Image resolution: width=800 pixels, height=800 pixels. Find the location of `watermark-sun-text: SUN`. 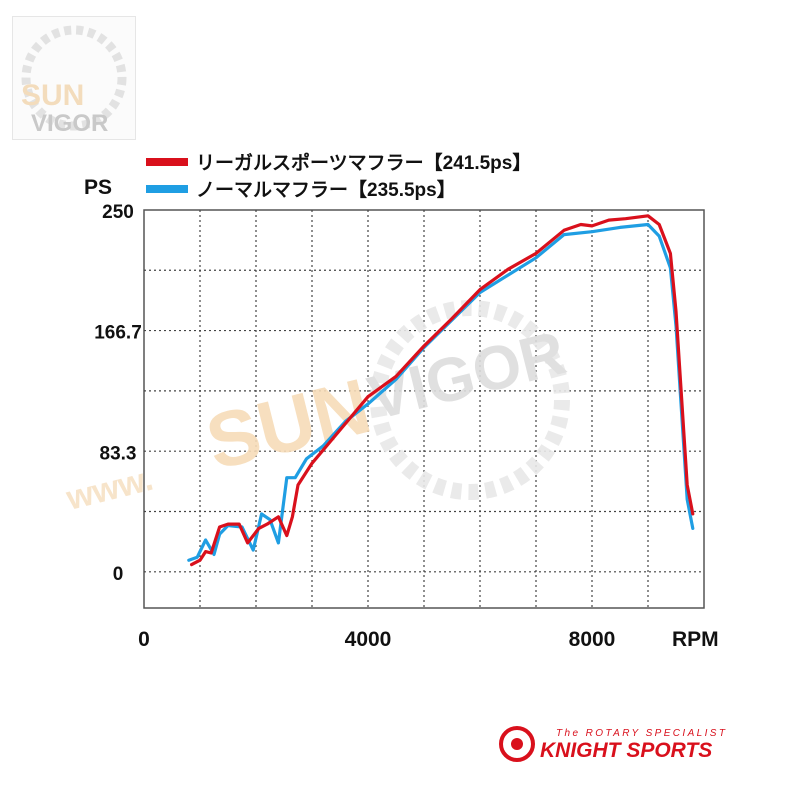

watermark-sun-text: SUN is located at coordinates (52, 95).